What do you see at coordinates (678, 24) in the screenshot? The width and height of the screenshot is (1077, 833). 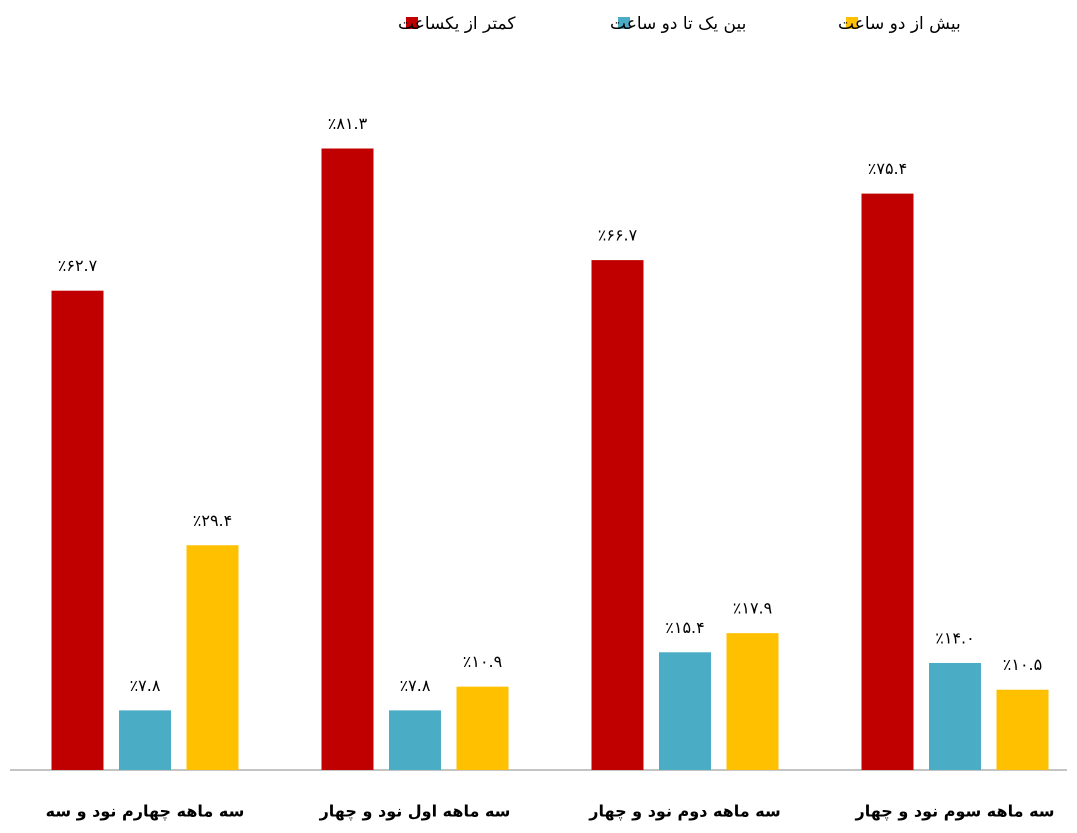 I see `legend-label: بین یک تا دو ساعت` at bounding box center [678, 24].